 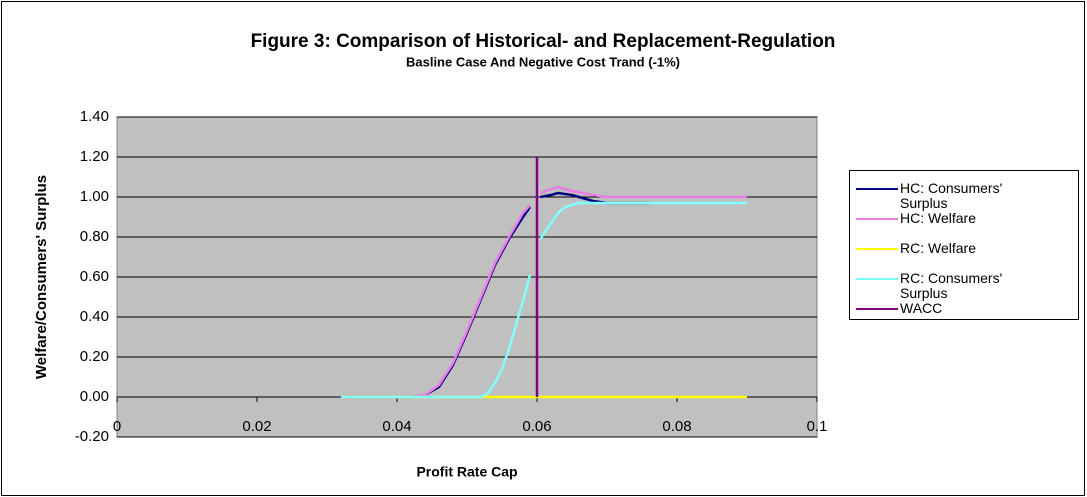 What do you see at coordinates (951, 285) in the screenshot?
I see `legend-label: RC: Consumers' Surplus` at bounding box center [951, 285].